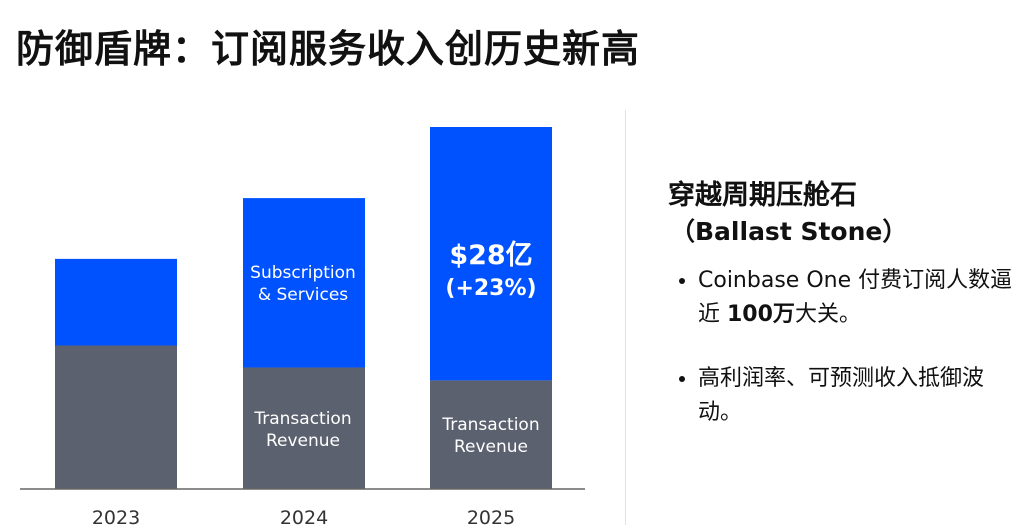 The height and width of the screenshot is (532, 1024). What do you see at coordinates (303, 441) in the screenshot?
I see `transaction-label-2024-line2: Revenue` at bounding box center [303, 441].